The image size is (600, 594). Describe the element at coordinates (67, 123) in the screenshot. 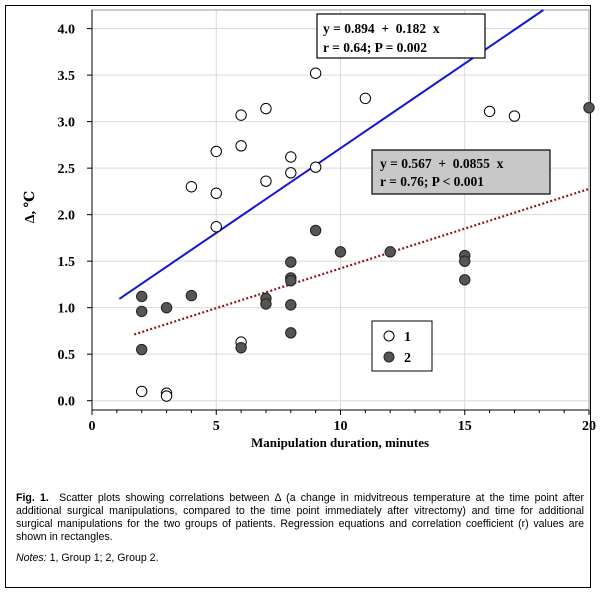

I see `y-tick-label: 3.0` at that location.